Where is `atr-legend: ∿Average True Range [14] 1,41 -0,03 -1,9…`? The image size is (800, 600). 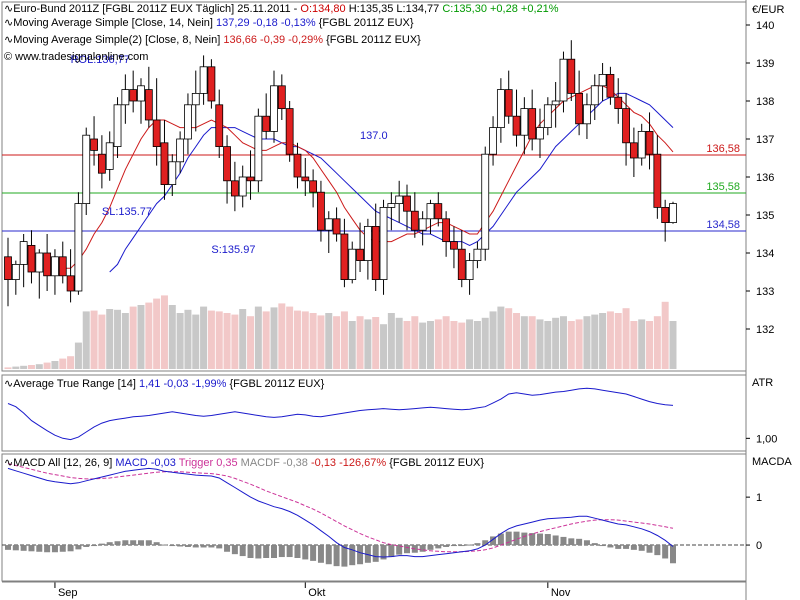
atr-legend: ∿Average True Range [14] 1,41 -0,03 -1,9… is located at coordinates (164, 383).